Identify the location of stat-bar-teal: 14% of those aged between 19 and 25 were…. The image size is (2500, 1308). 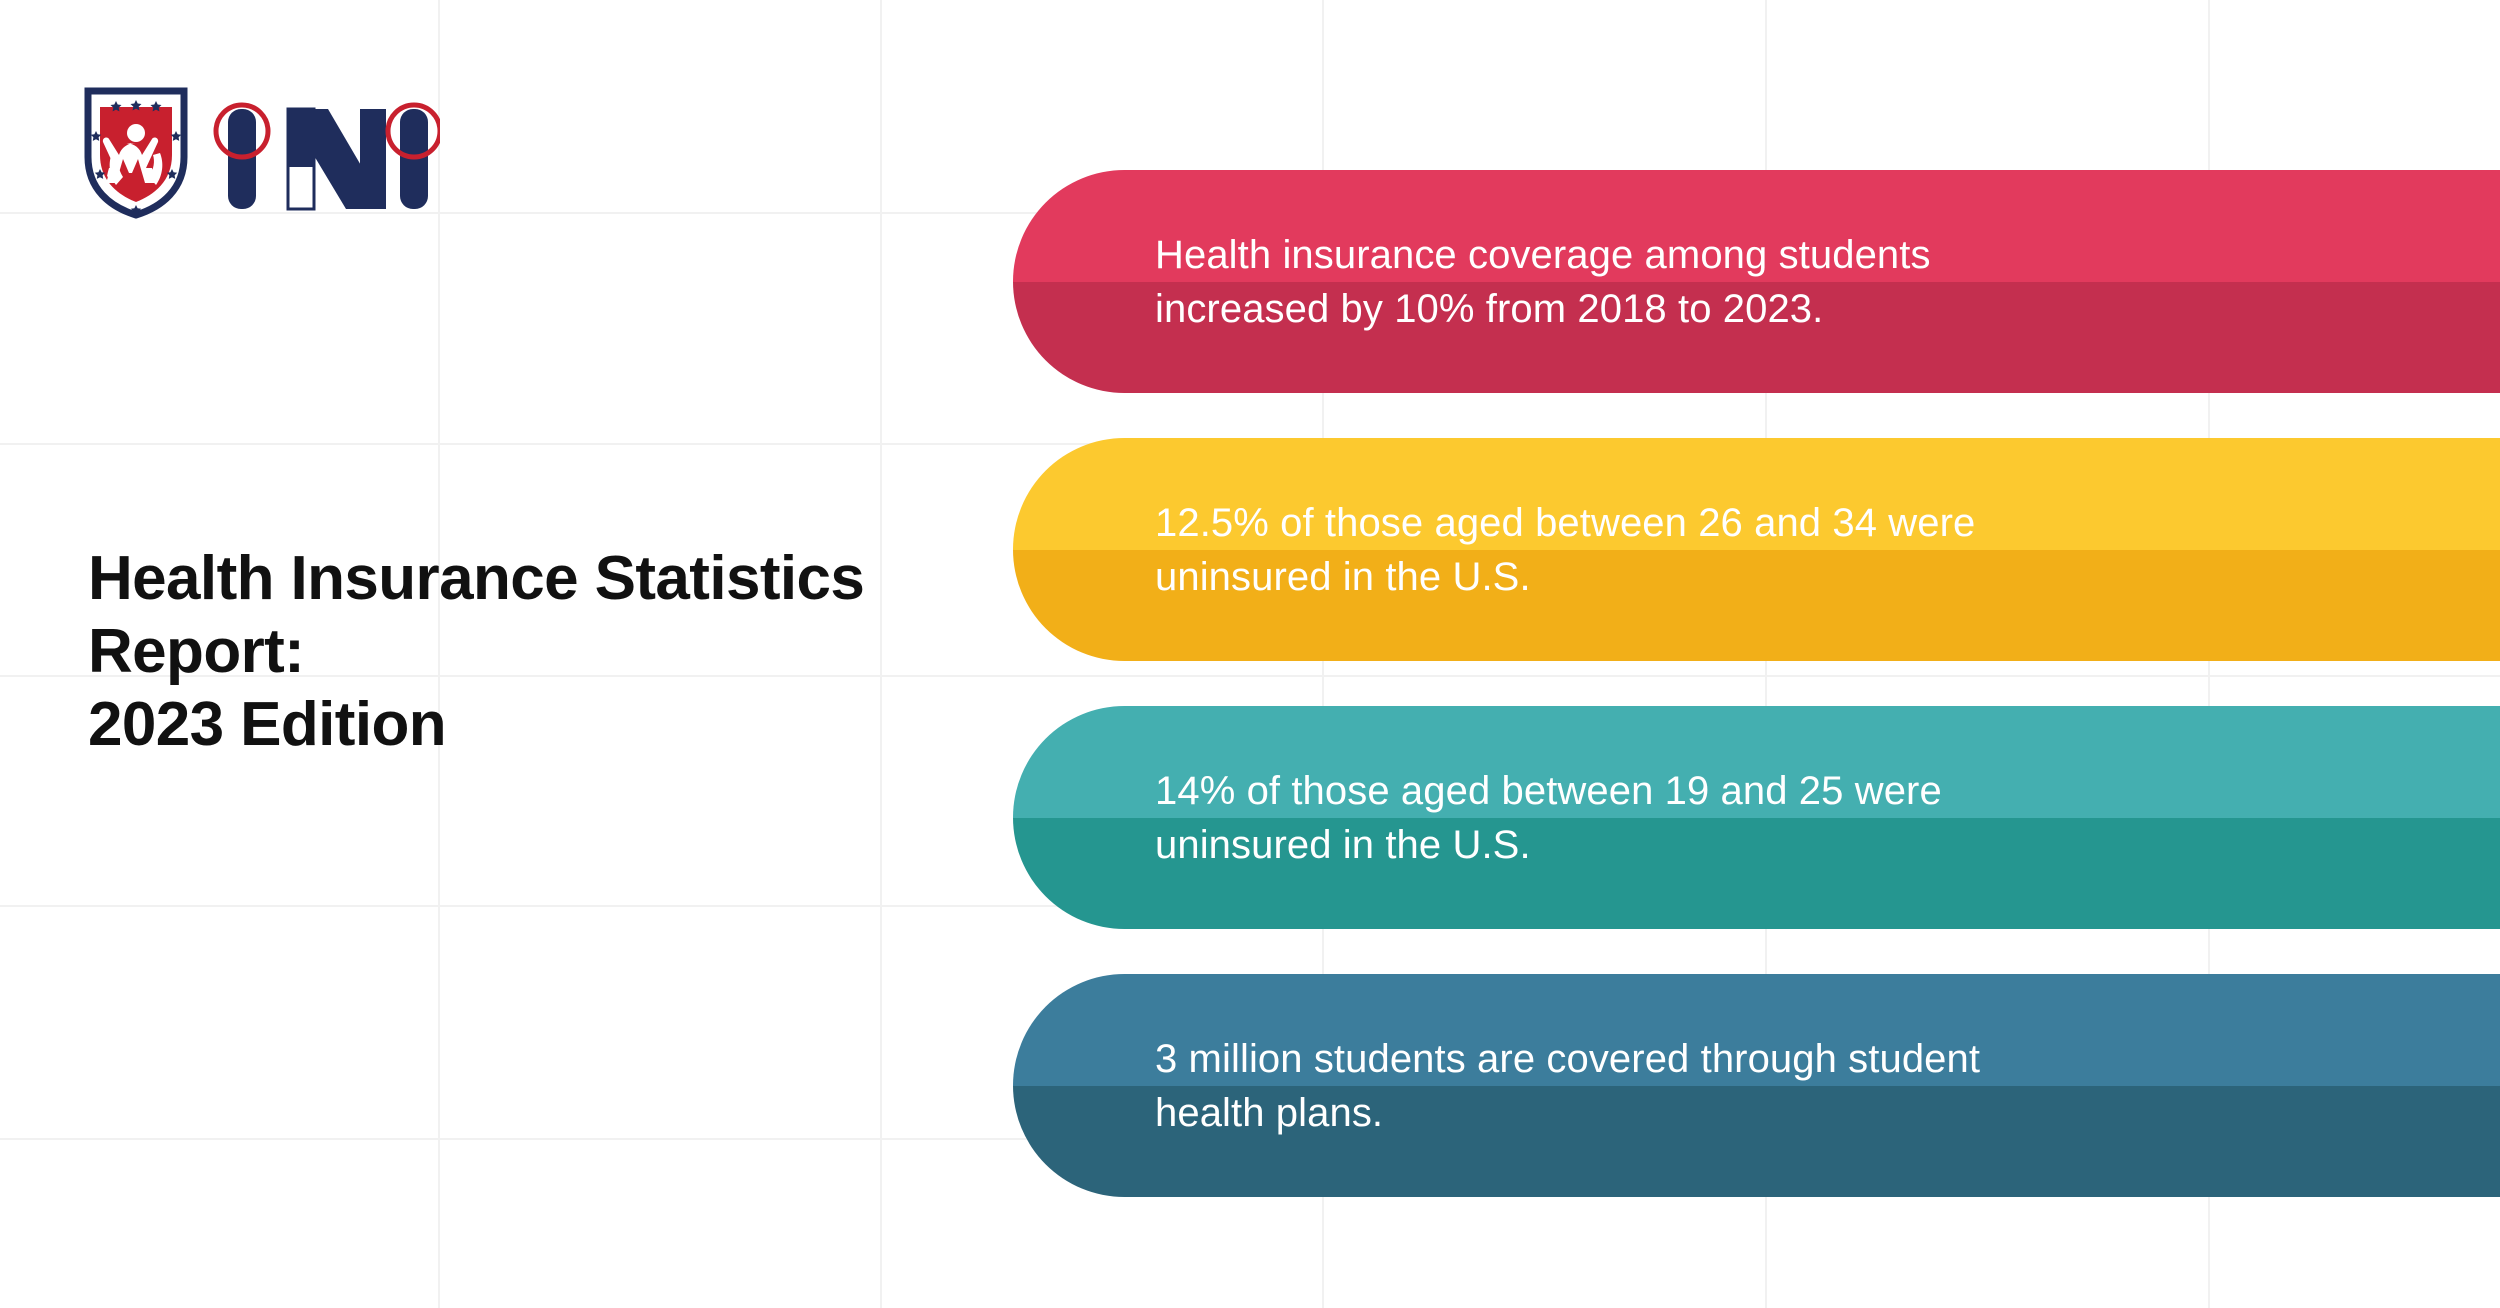
(1756, 817).